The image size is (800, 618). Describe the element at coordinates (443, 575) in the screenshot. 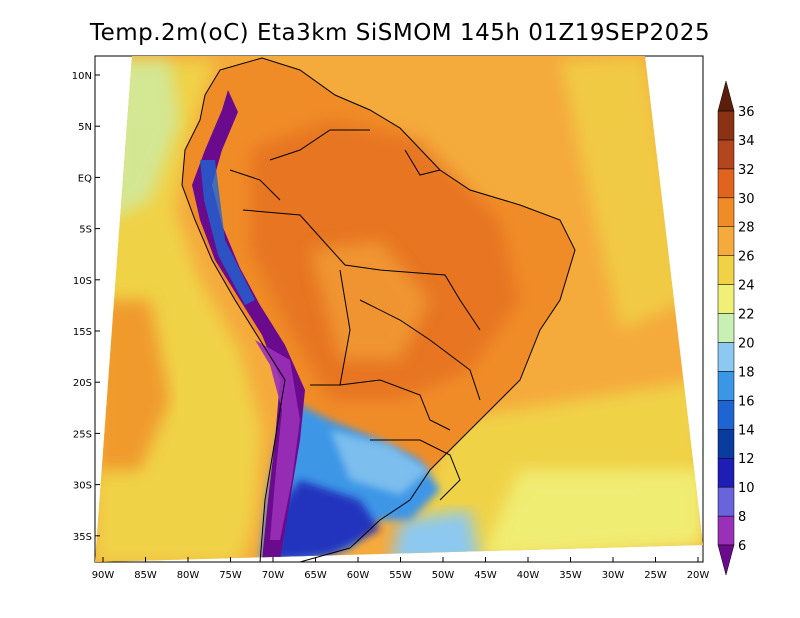

I see `lon-tick-label: 50W` at that location.